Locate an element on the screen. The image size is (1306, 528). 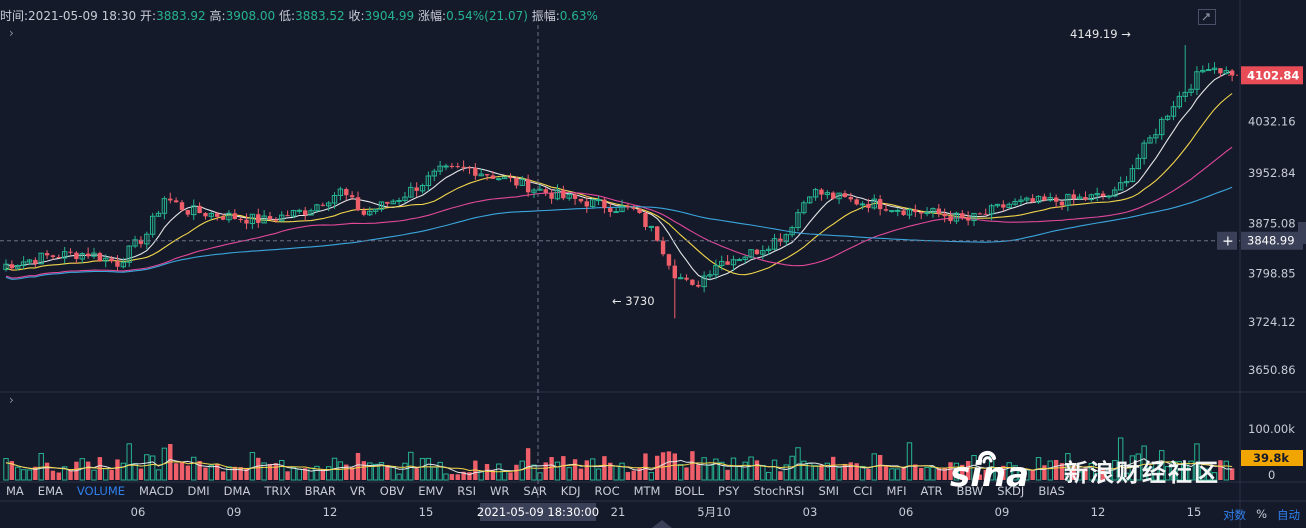
indicator-tab-psy: PSY is located at coordinates (729, 491).